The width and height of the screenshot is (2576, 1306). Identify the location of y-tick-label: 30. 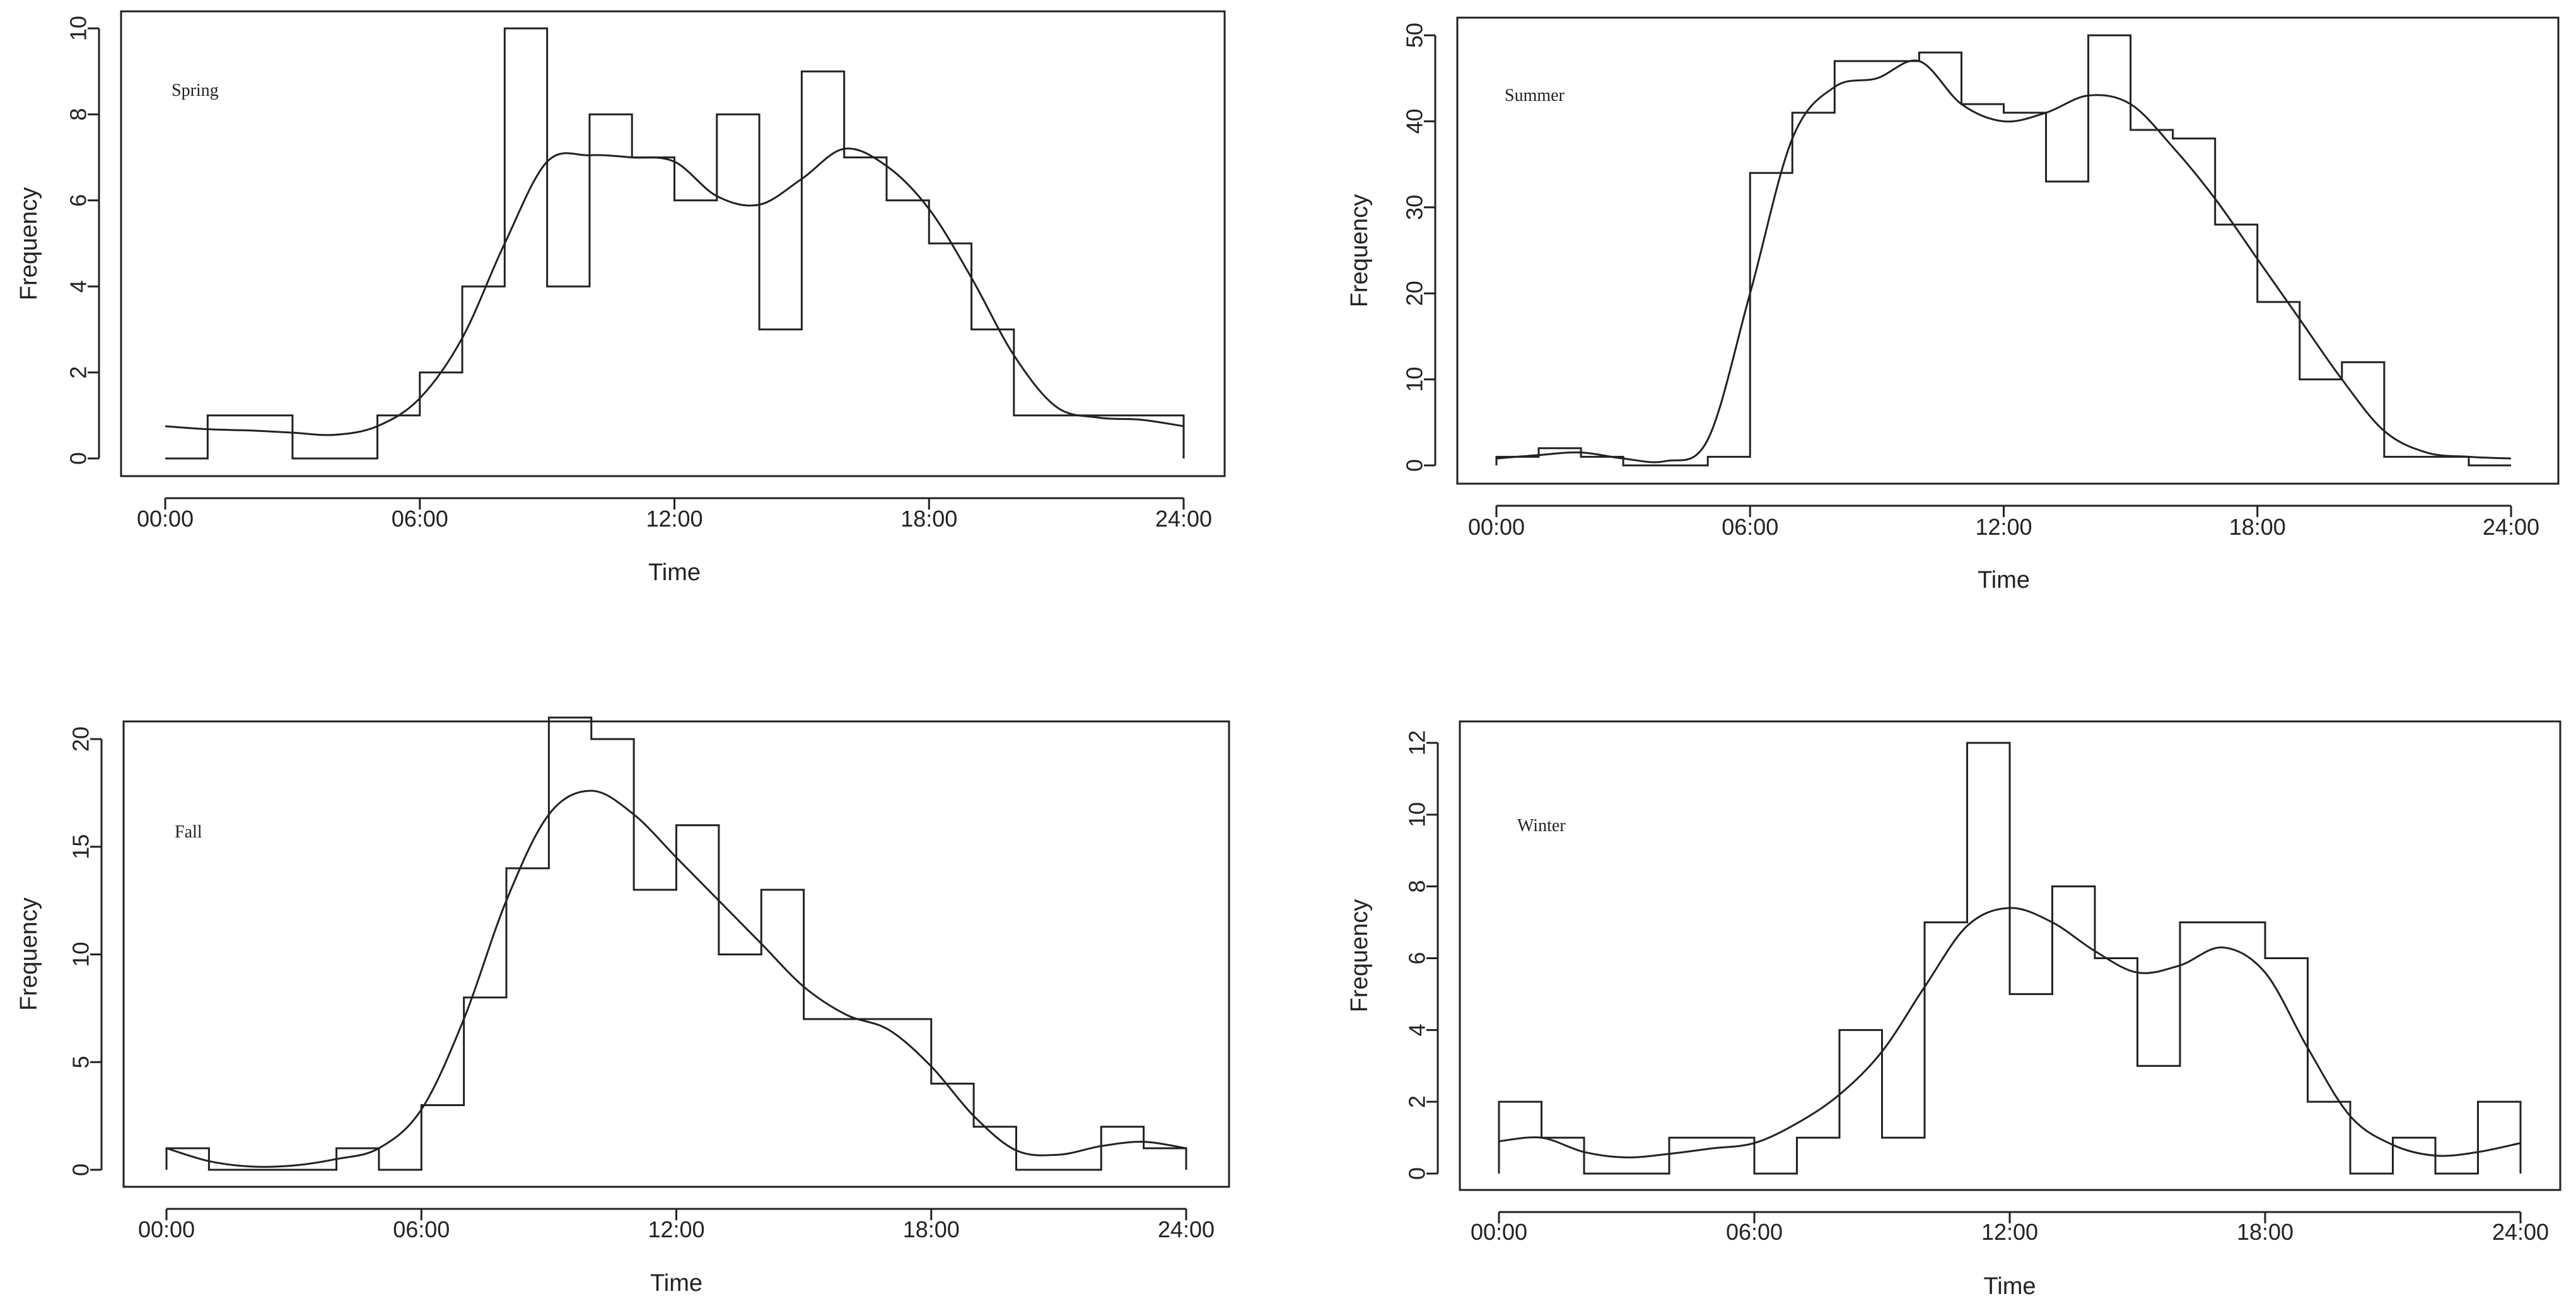
(1415, 207).